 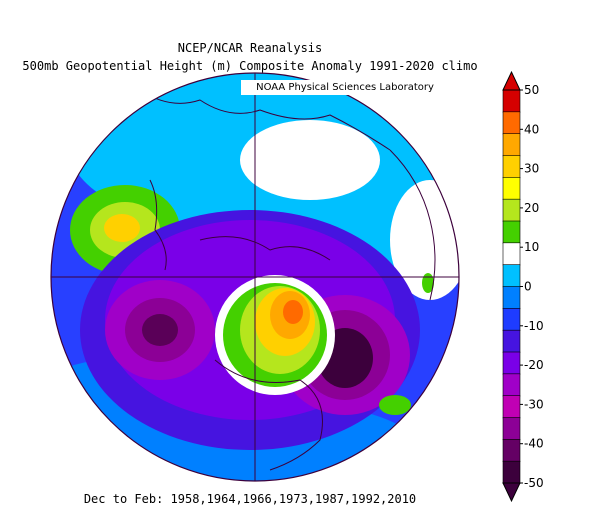 What do you see at coordinates (412, 225) in the screenshot?
I see `coastline-east` at bounding box center [412, 225].